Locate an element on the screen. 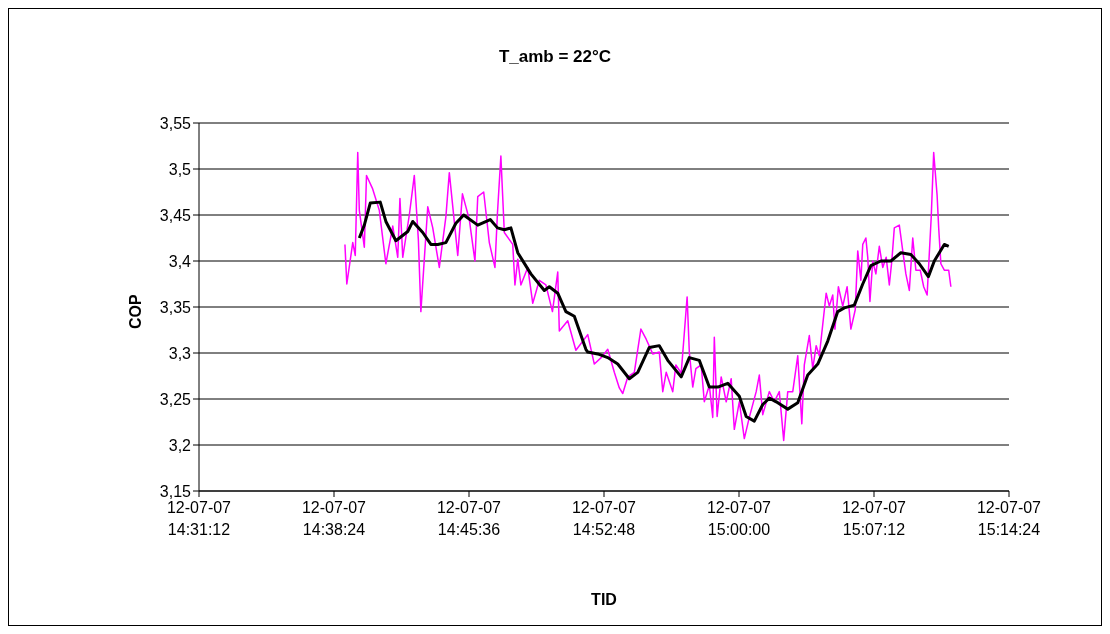 Image resolution: width=1110 pixels, height=634 pixels. y-tick-label: 3,45 is located at coordinates (175, 215).